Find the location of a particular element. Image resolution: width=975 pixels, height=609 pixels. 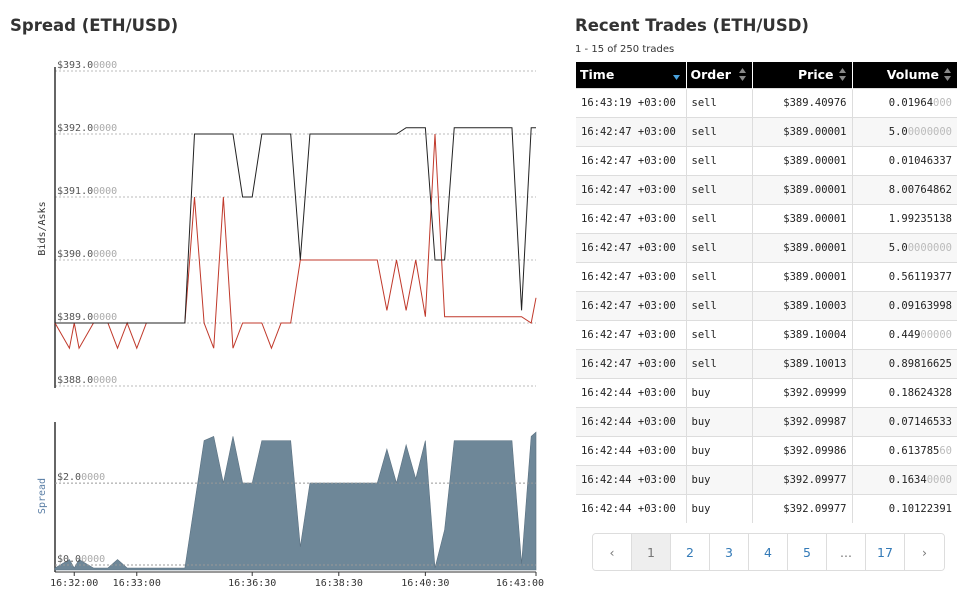

trade-volume: 8.00764862 is located at coordinates (904, 189).